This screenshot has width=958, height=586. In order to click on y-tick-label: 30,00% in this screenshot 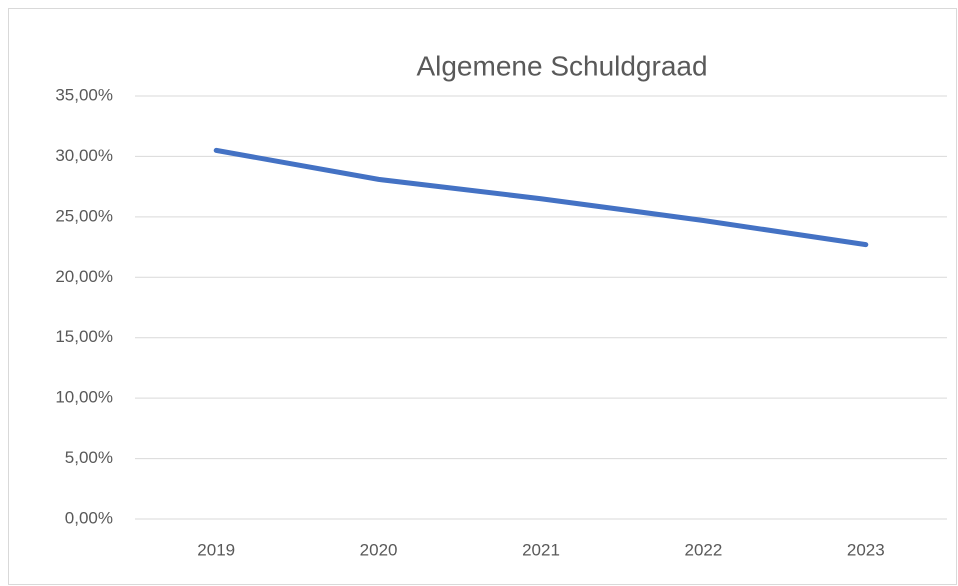, I will do `click(84, 155)`.